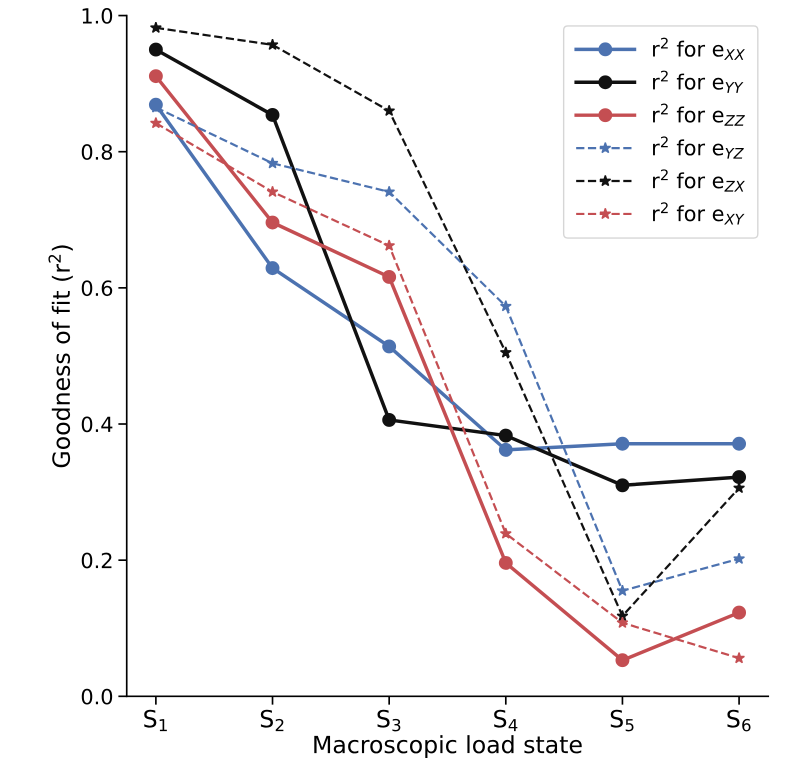  I want to click on legend-label: r$^{2}$ for e$_{ZZ}$, so click(699, 115).